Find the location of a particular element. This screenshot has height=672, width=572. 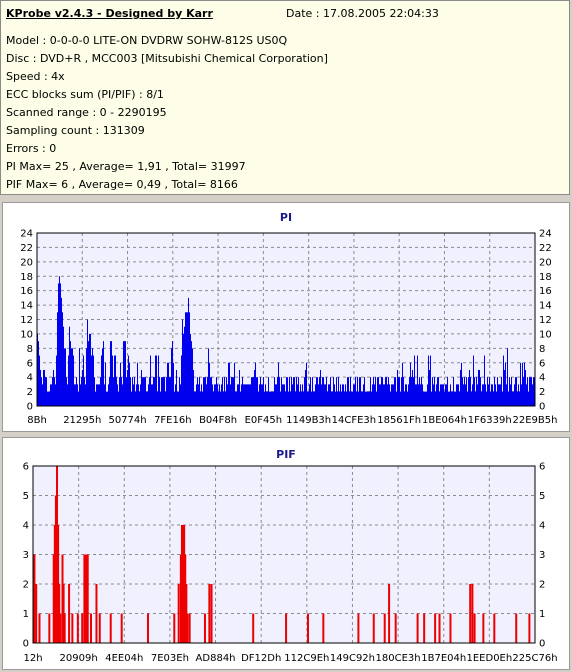

pif-x-tick-label: 112C9Eh is located at coordinates (306, 658).